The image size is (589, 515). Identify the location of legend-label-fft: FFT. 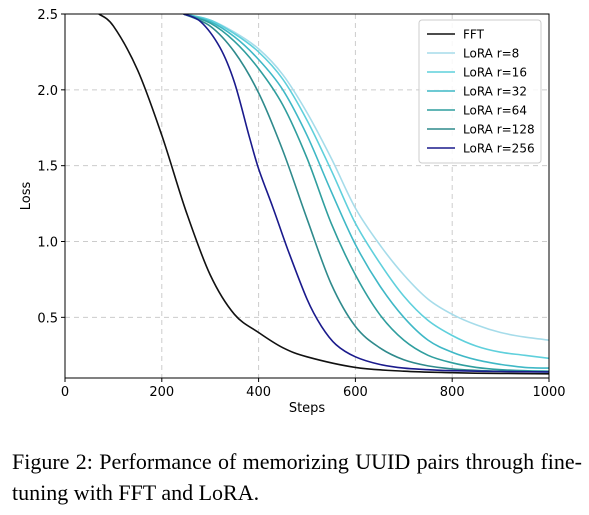
(474, 35).